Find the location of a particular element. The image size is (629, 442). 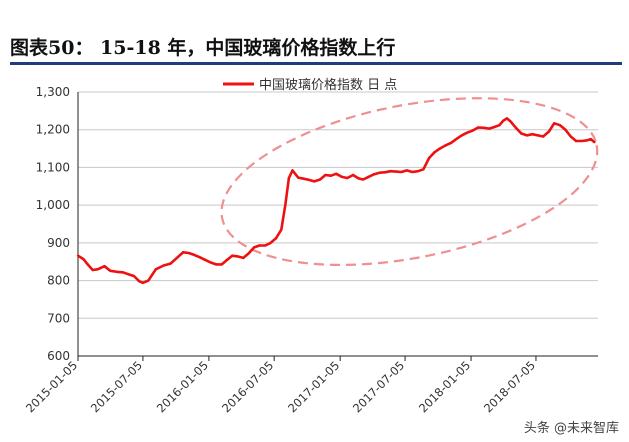

title-rule is located at coordinates (316, 63).